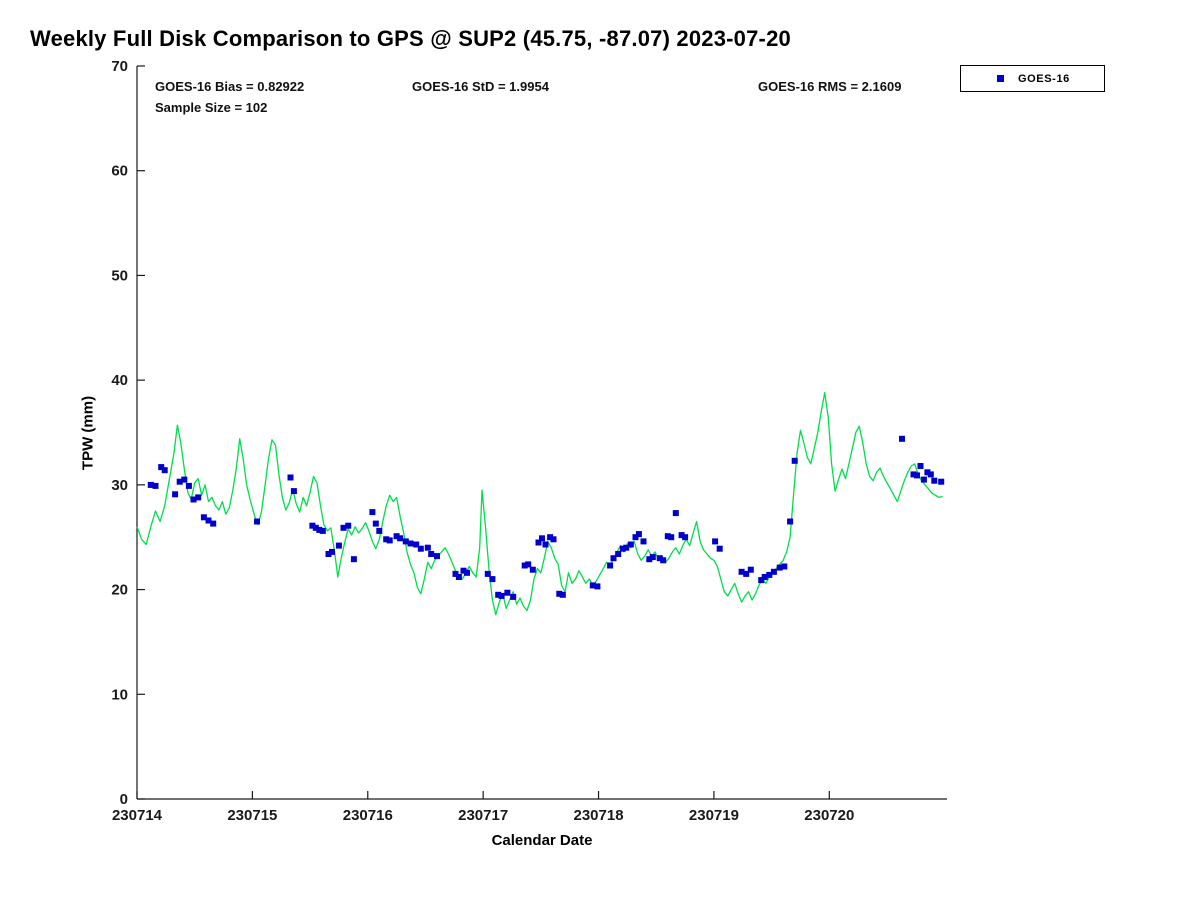 The width and height of the screenshot is (1200, 900). Describe the element at coordinates (119, 171) in the screenshot. I see `y-tick-label: 60` at that location.